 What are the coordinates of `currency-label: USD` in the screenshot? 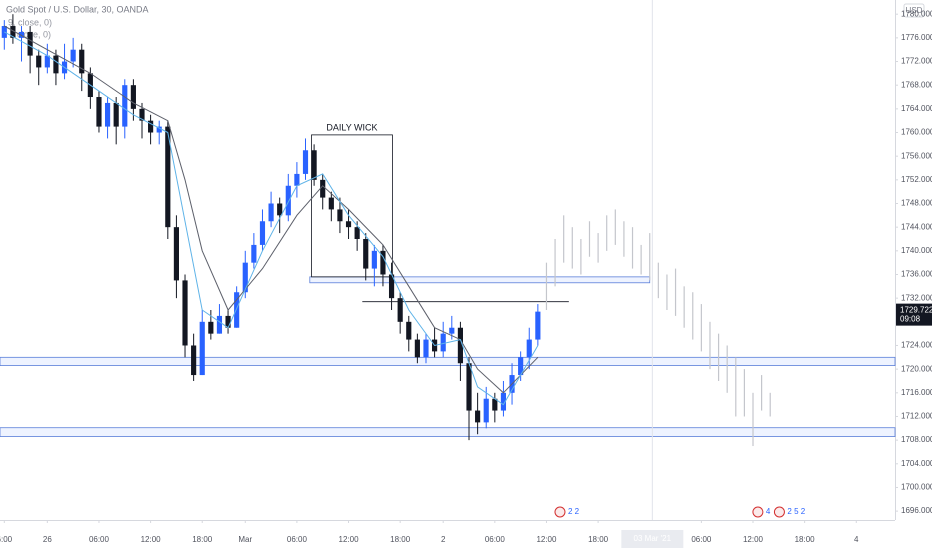 It's located at (914, 10).